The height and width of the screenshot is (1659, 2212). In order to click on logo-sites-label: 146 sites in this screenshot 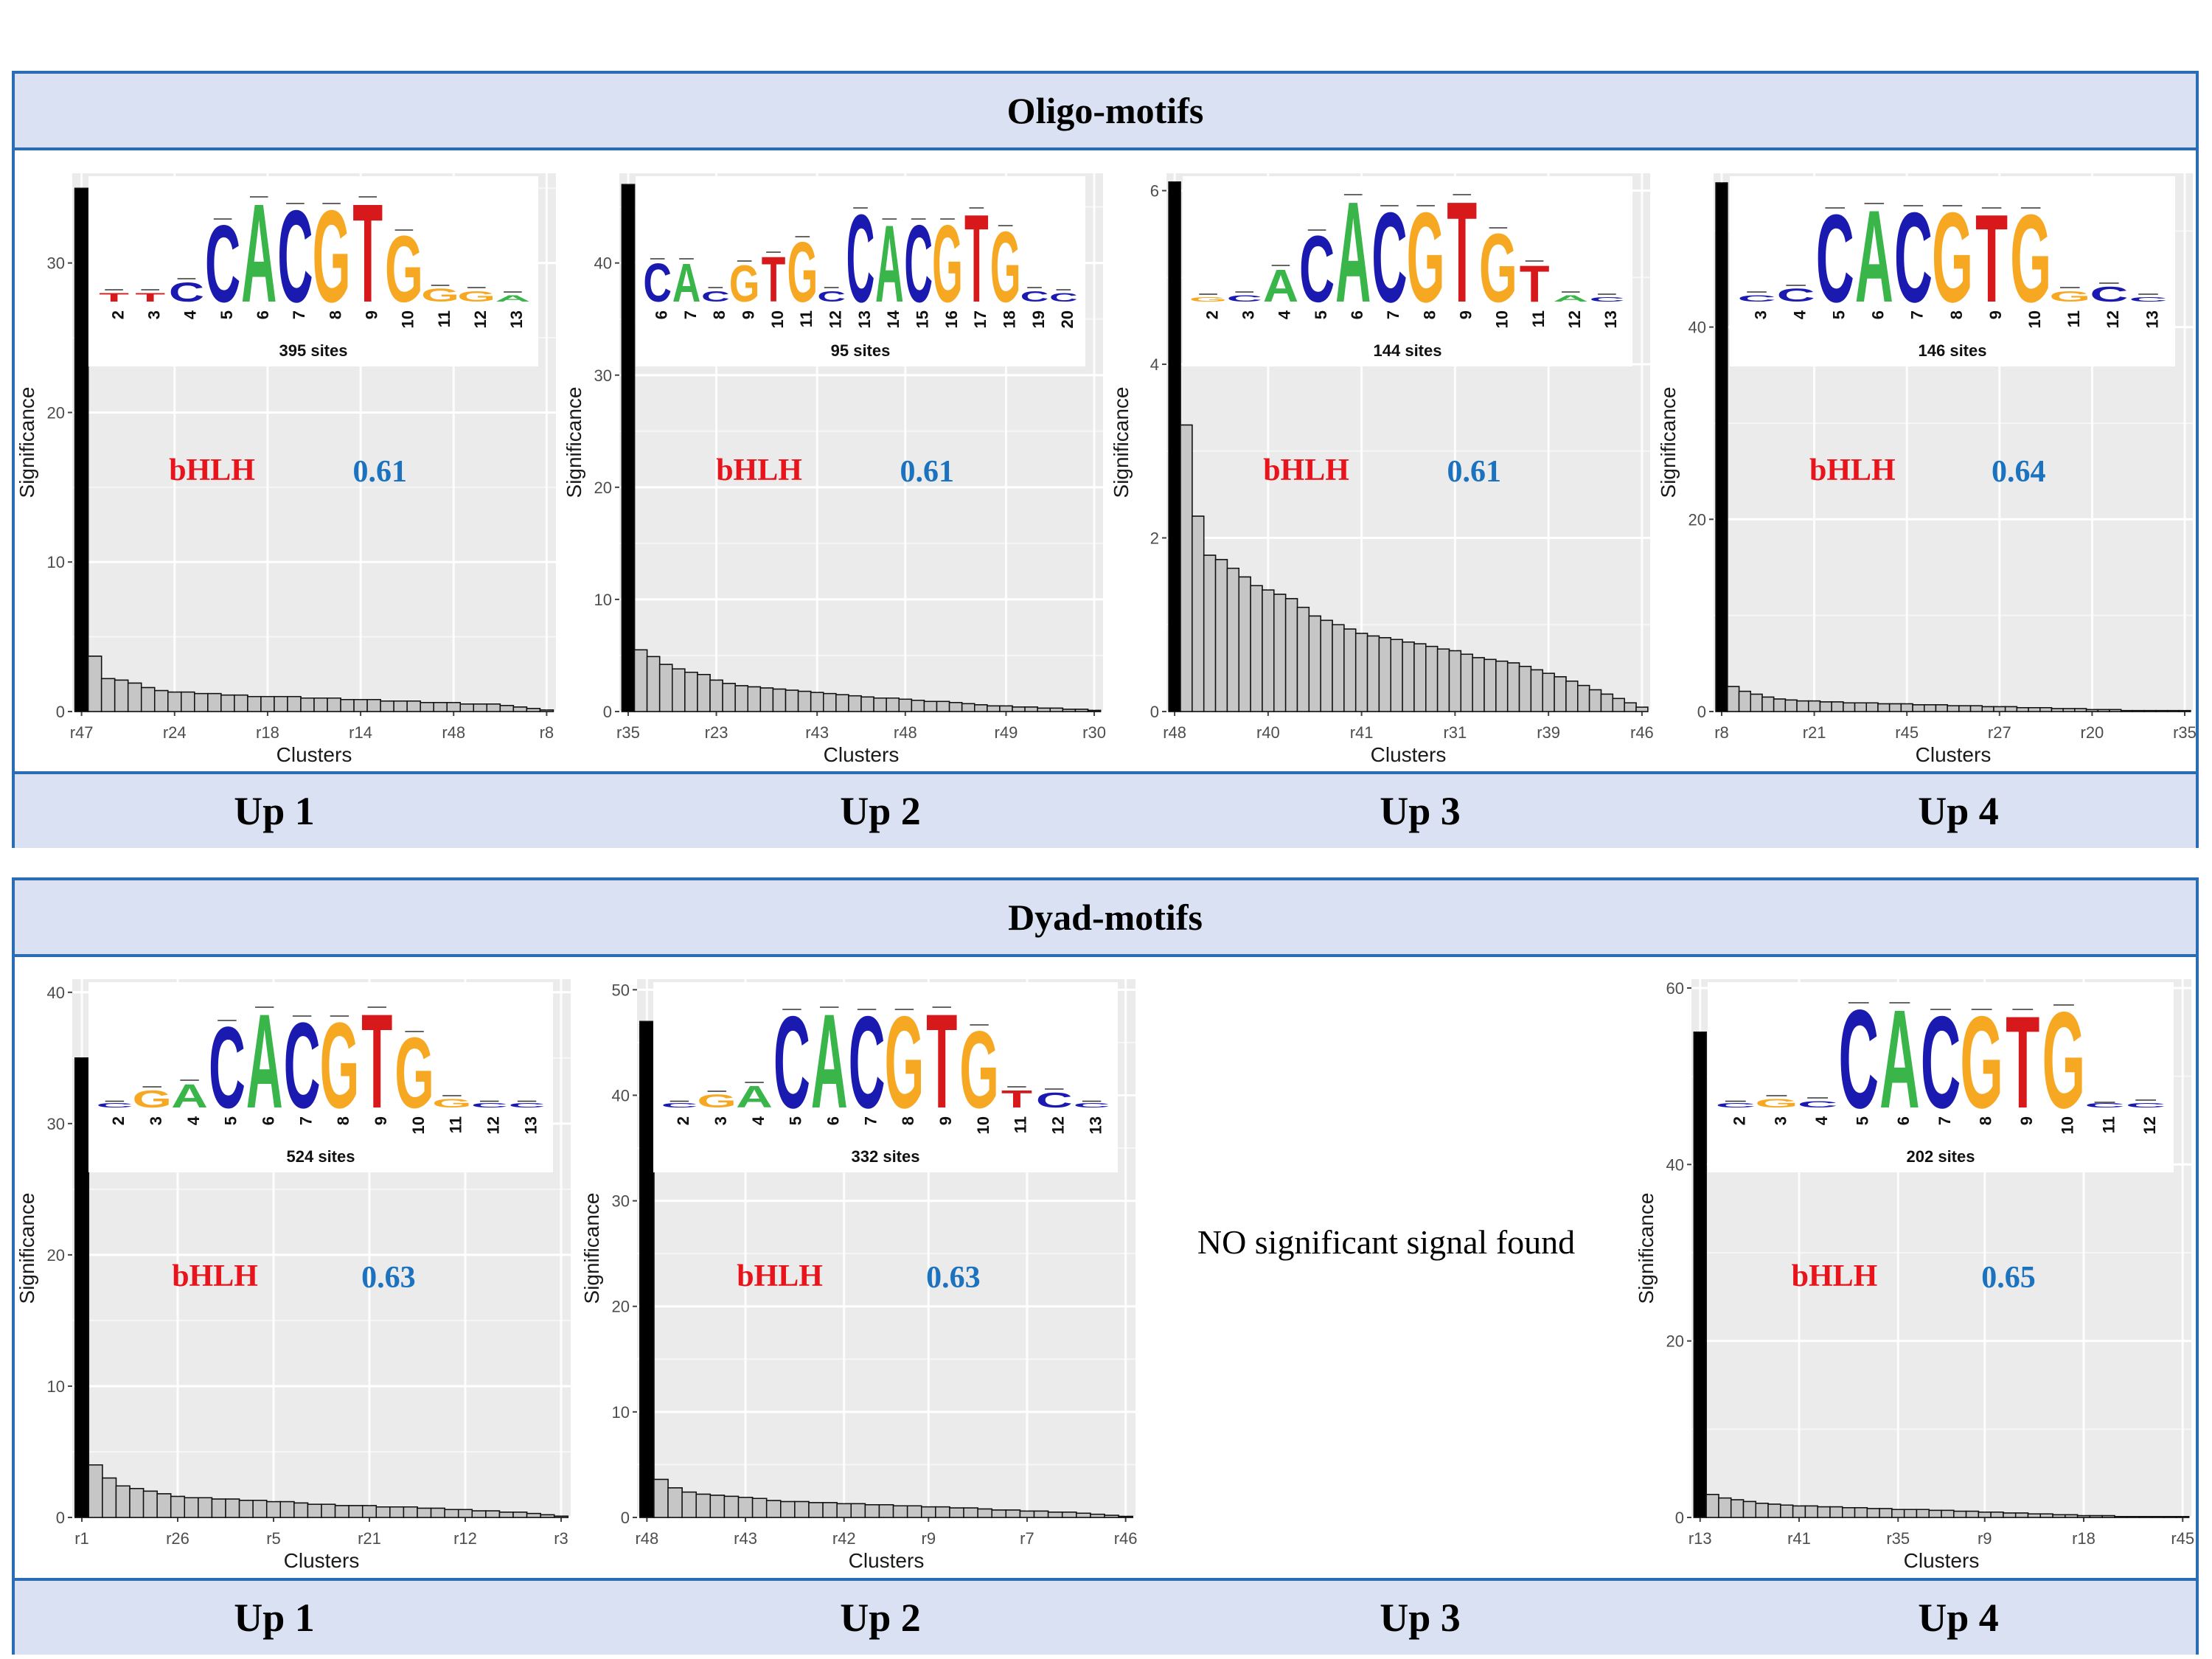, I will do `click(1953, 350)`.